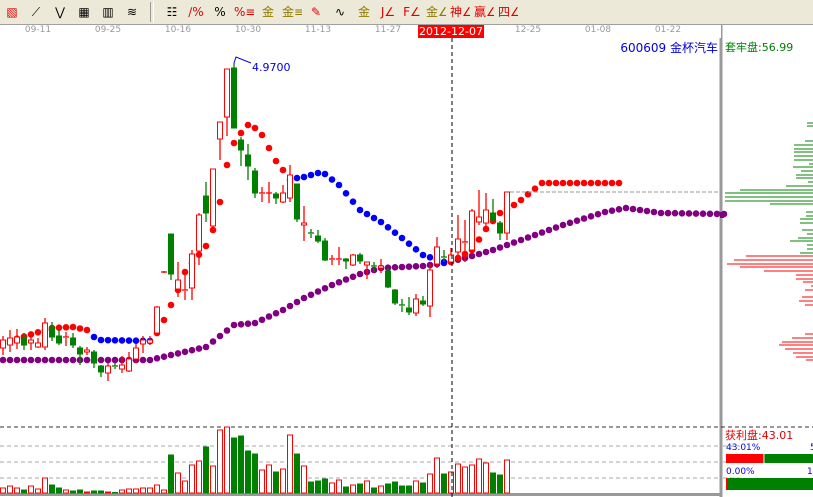  I want to click on percent-lines-icon: %≡, so click(244, 12).